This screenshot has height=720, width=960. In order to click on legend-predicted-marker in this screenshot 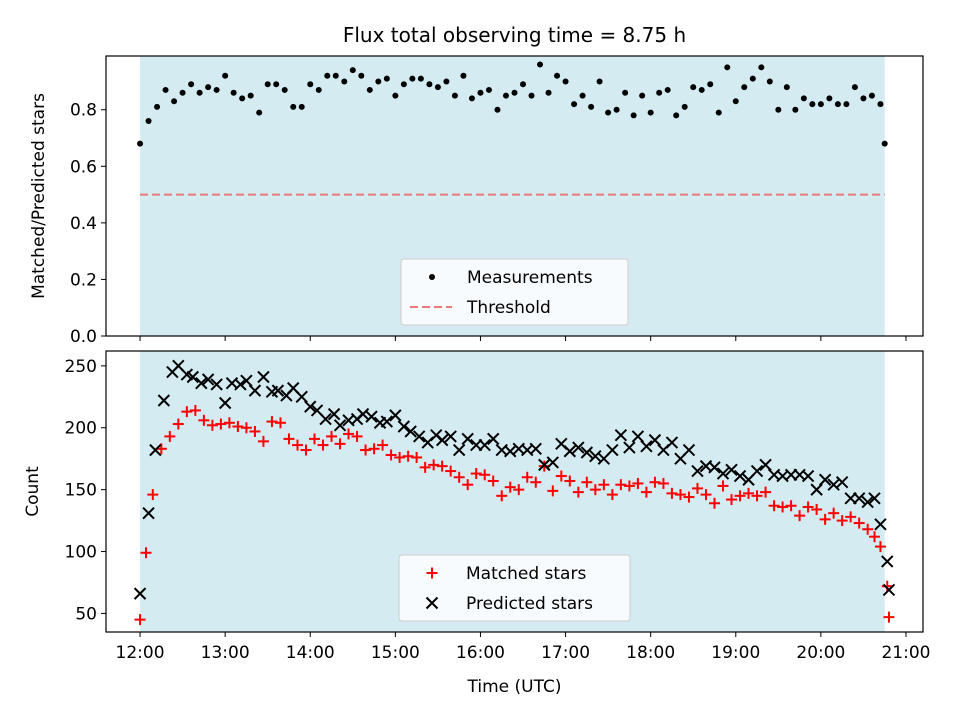, I will do `click(432, 603)`.